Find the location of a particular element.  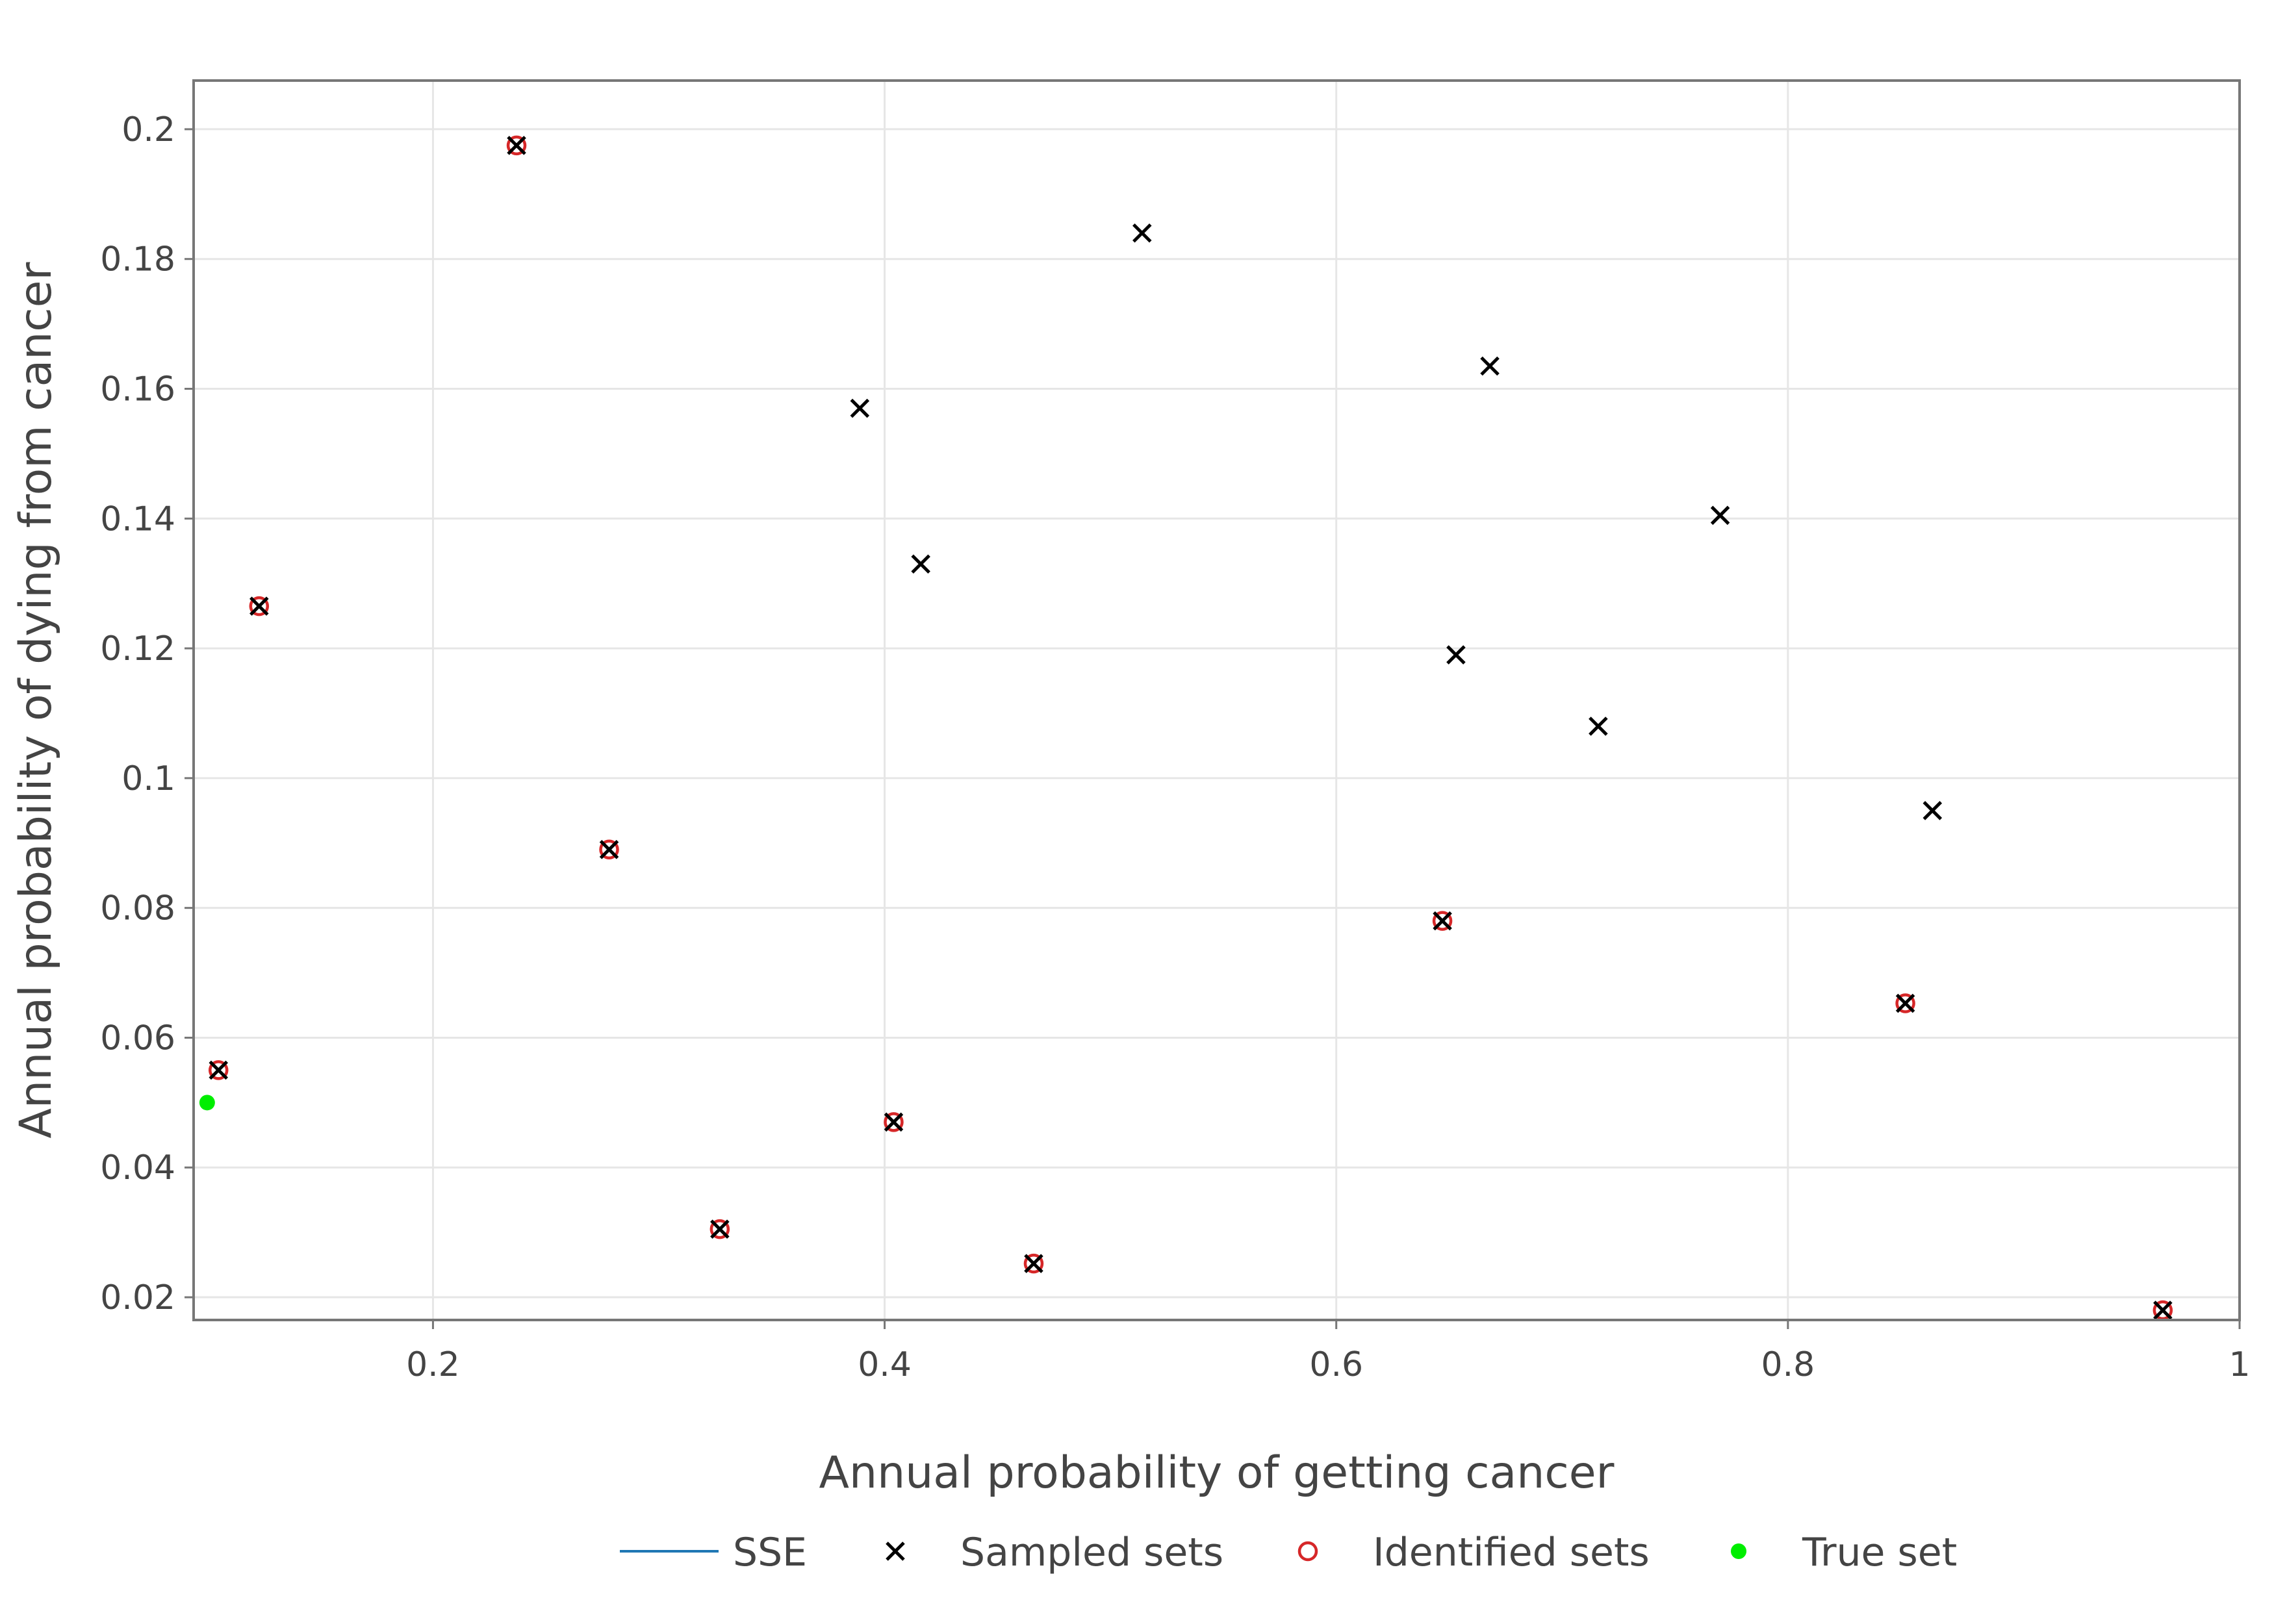

y-tick-label: 0.18 is located at coordinates (137, 259).